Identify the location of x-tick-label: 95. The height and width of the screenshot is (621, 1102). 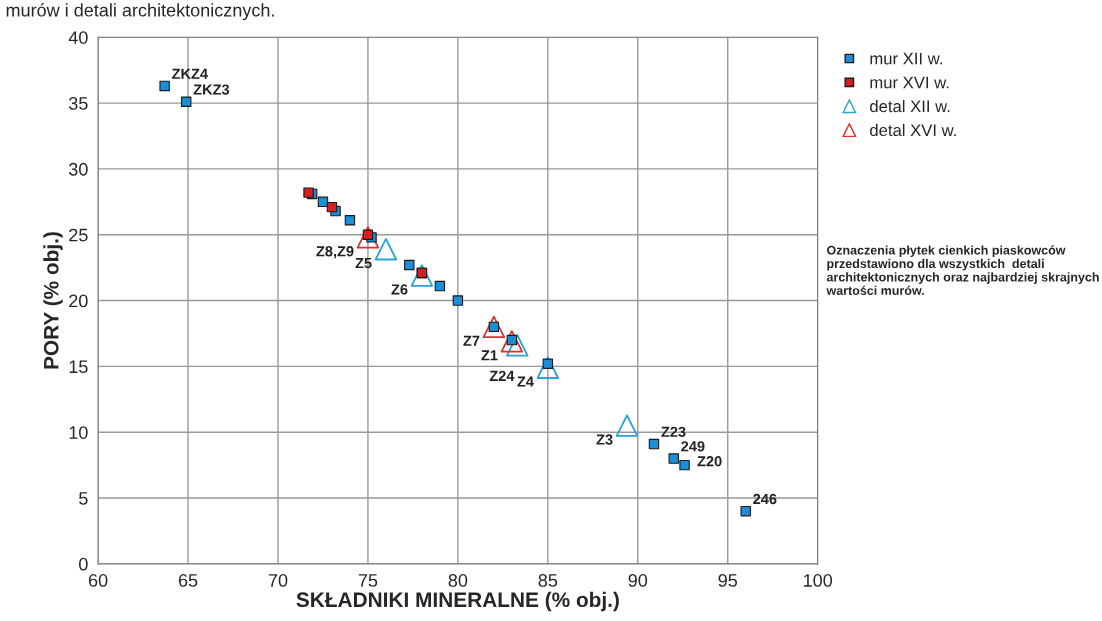
(728, 580).